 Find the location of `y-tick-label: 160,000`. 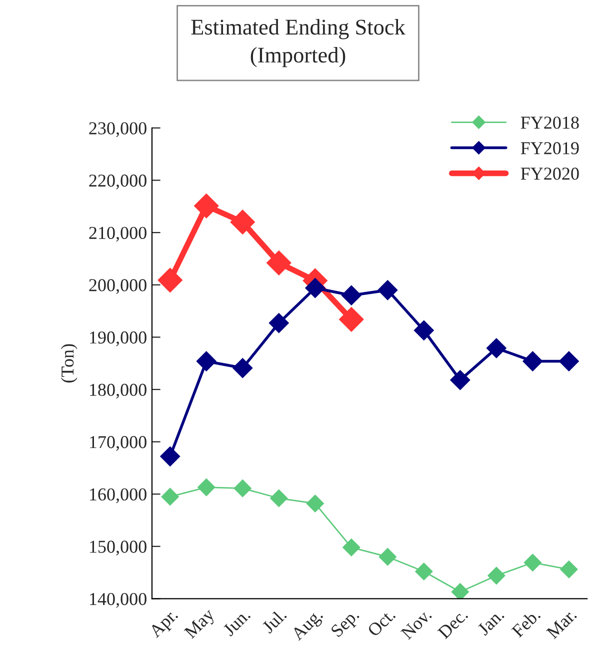

y-tick-label: 160,000 is located at coordinates (118, 496).